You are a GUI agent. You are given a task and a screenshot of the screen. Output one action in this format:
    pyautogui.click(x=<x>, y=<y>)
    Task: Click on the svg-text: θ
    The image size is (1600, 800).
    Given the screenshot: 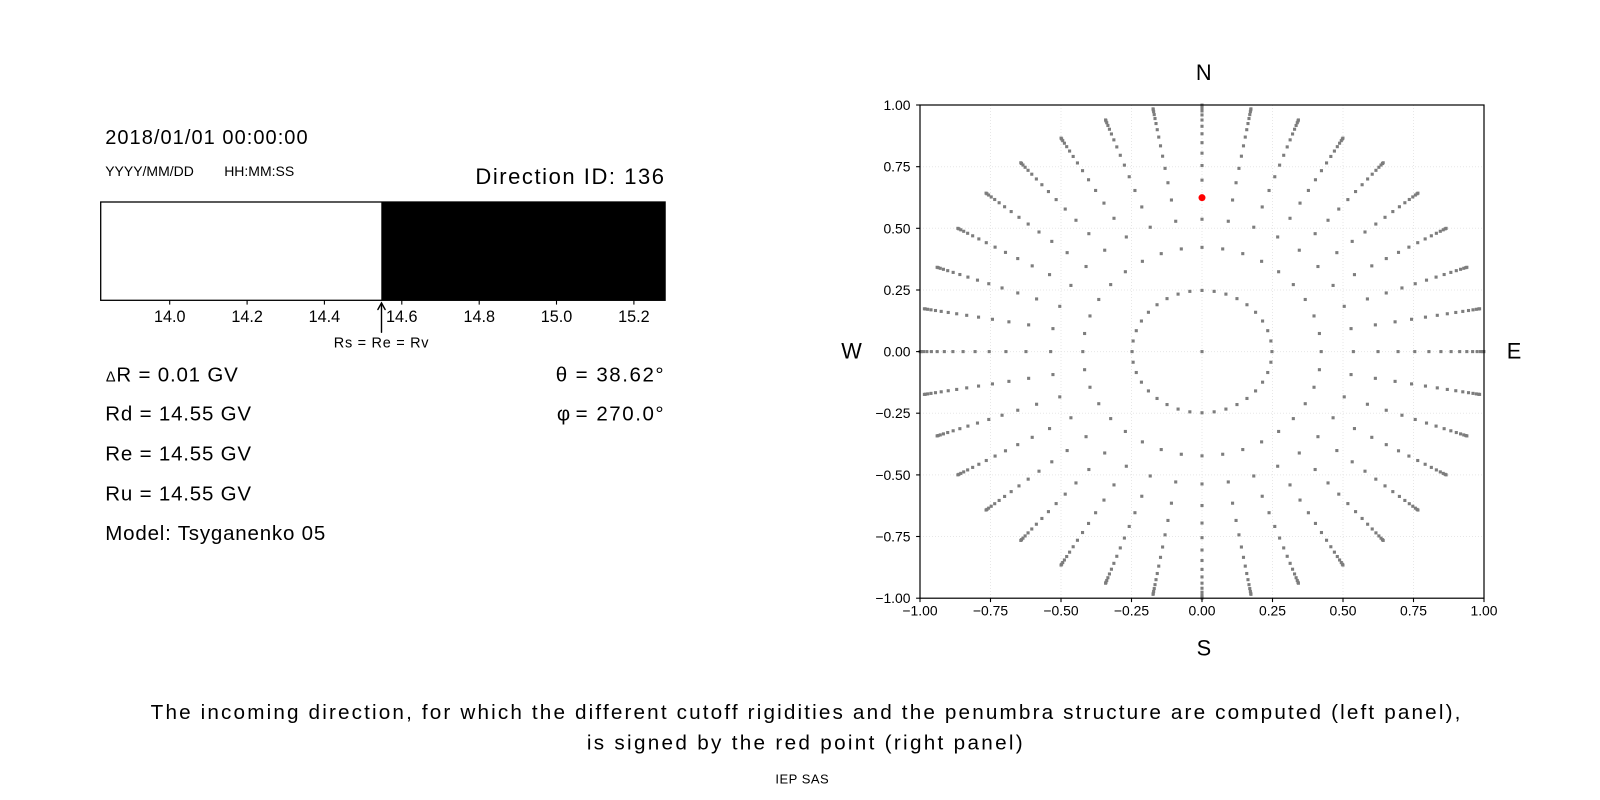 What is the action you would take?
    pyautogui.click(x=562, y=374)
    